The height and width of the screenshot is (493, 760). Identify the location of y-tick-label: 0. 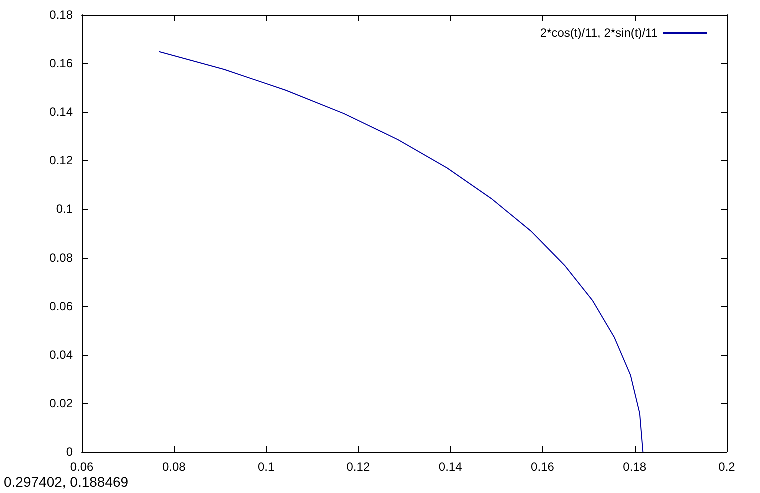
(70, 452).